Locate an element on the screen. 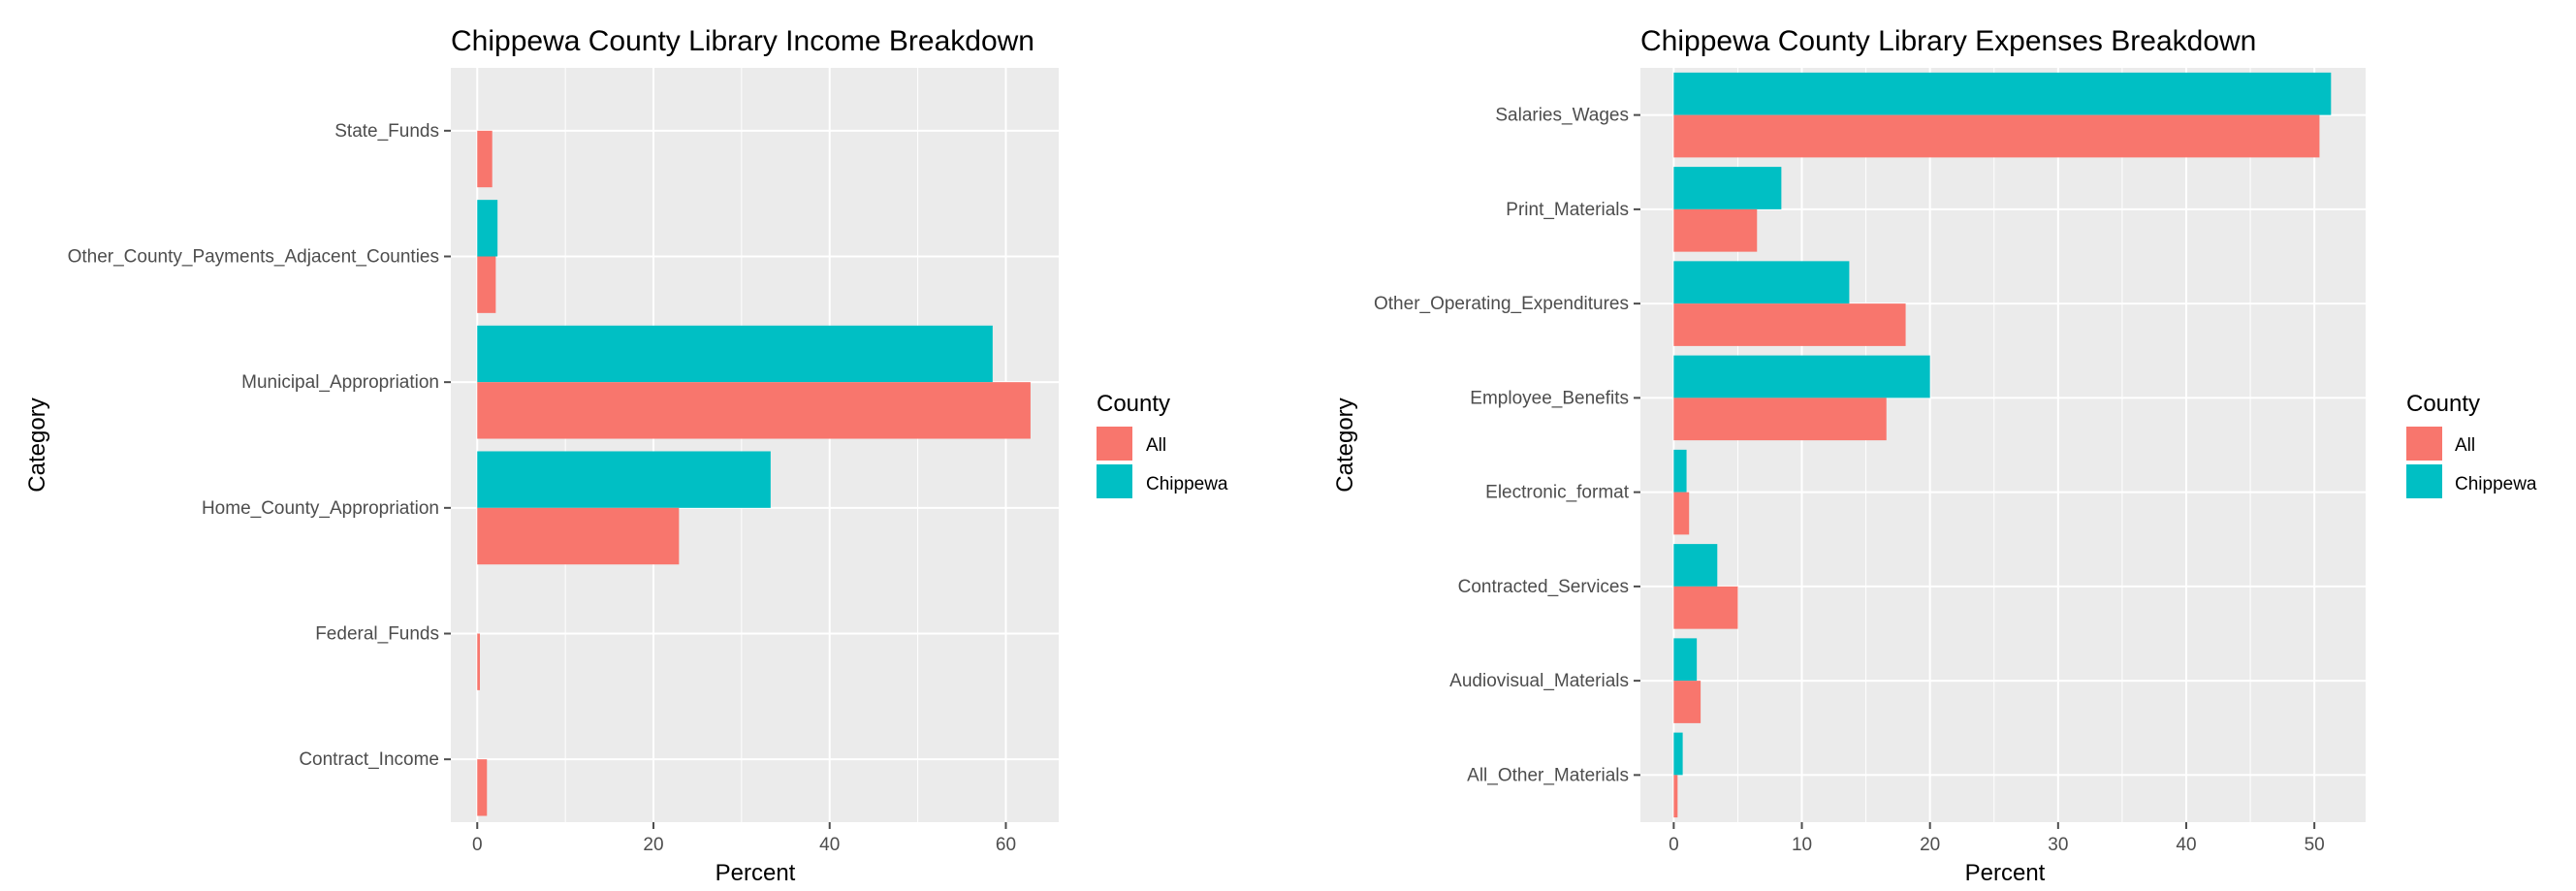 This screenshot has width=2576, height=891. expenses-bar-all-all-other-materials is located at coordinates (1675, 797).